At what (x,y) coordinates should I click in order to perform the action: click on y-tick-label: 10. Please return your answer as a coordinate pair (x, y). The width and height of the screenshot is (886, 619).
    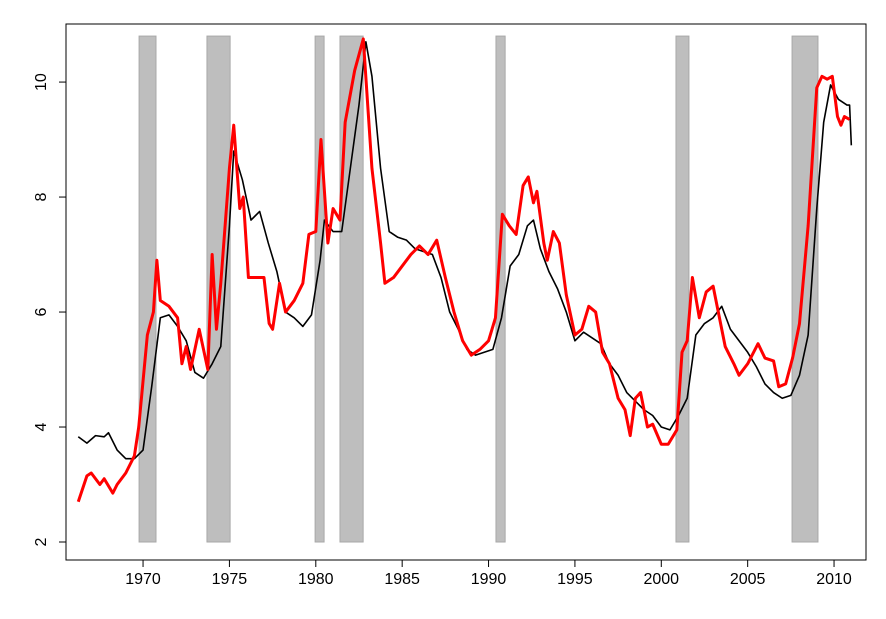
    Looking at the image, I should click on (41, 82).